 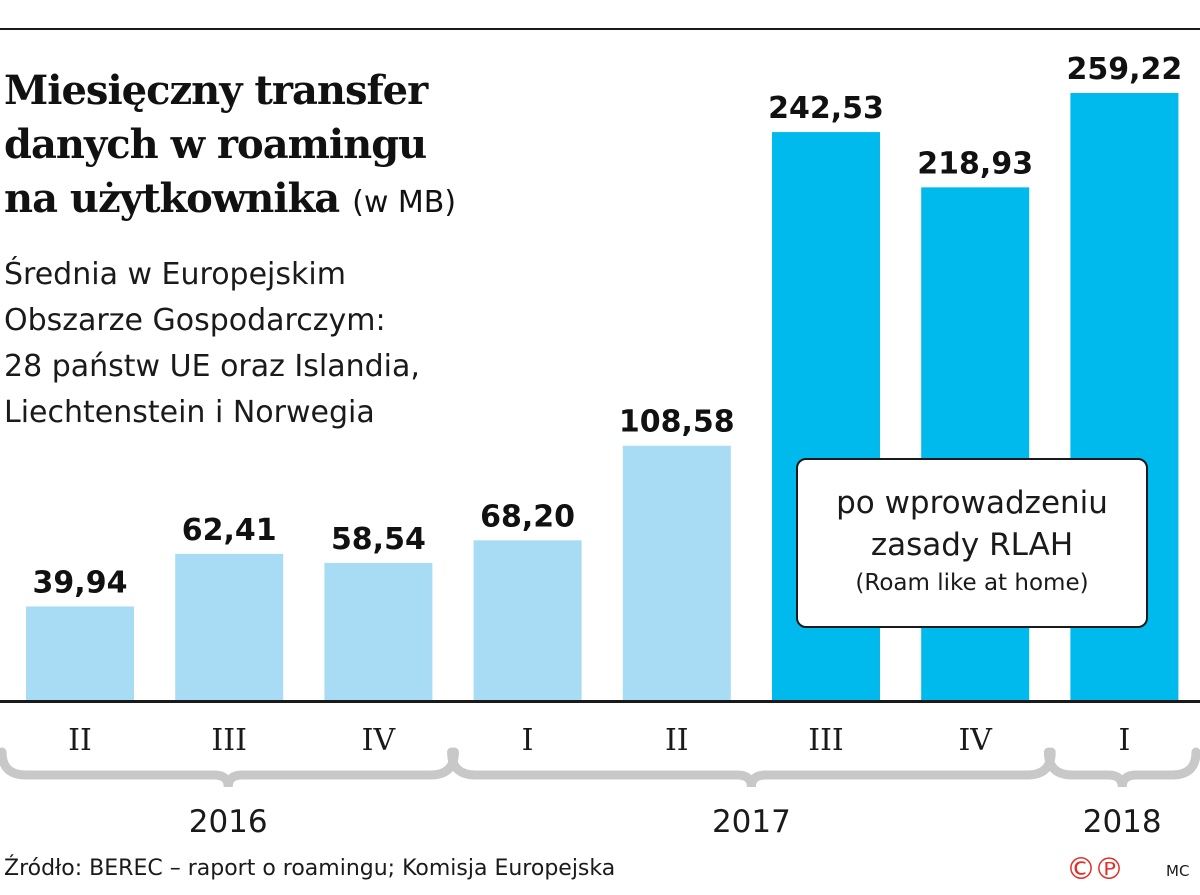 I want to click on value-label-1: 62,41, so click(x=229, y=530).